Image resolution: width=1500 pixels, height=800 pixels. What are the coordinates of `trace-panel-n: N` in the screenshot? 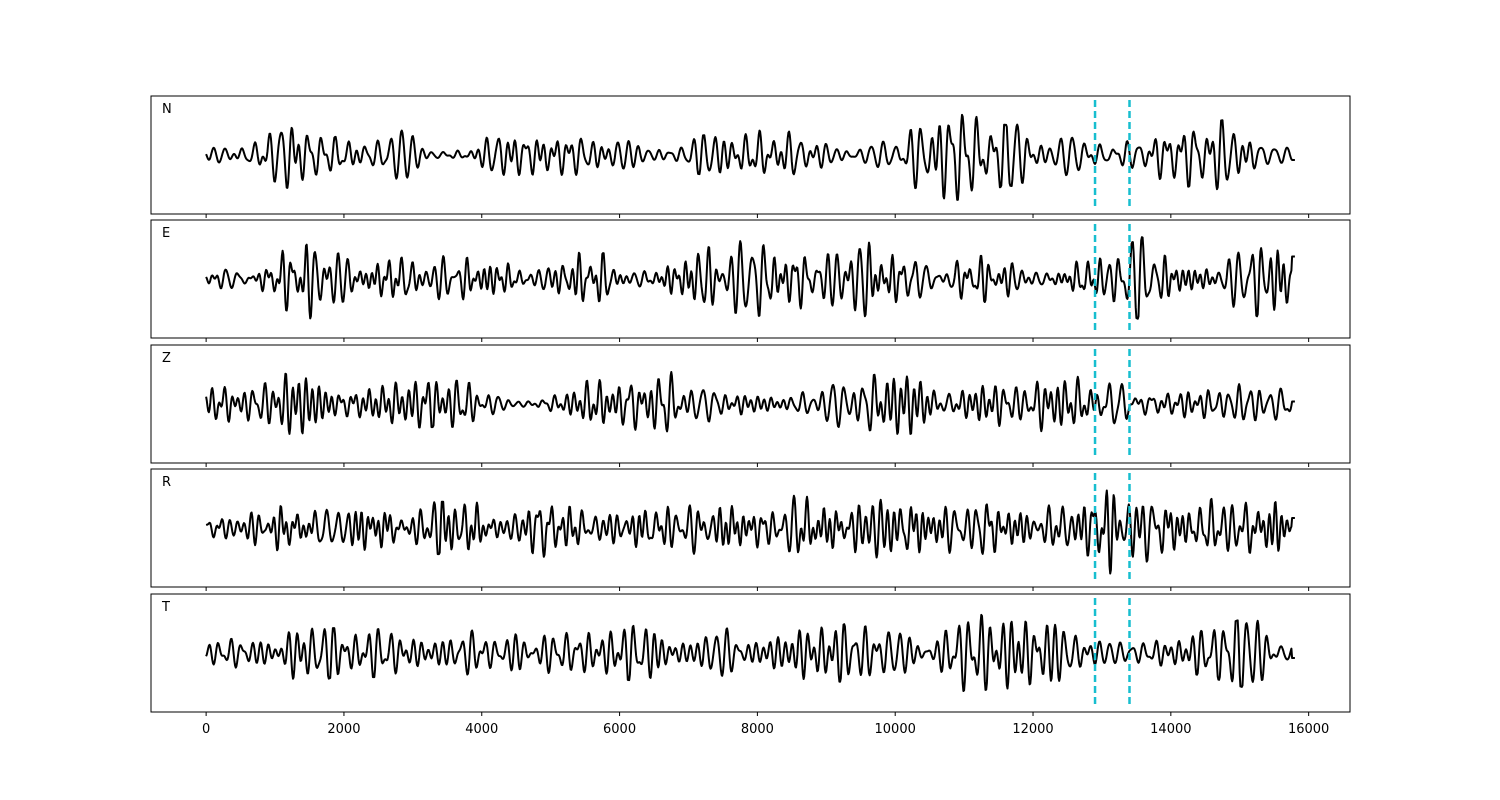 It's located at (750, 156).